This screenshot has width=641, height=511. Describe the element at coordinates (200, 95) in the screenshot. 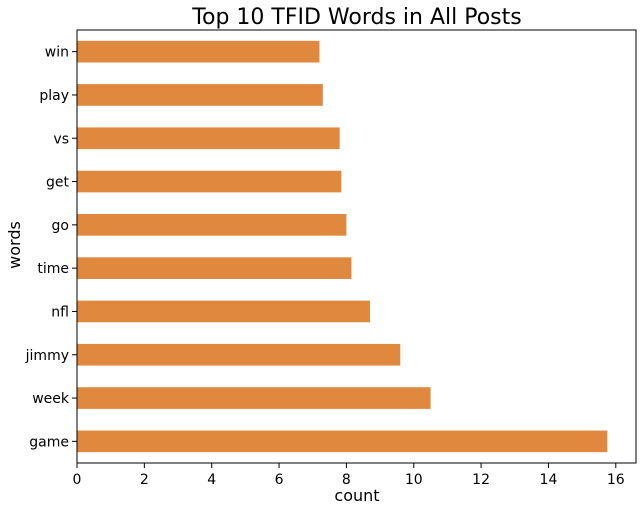

I see `bar-play` at that location.